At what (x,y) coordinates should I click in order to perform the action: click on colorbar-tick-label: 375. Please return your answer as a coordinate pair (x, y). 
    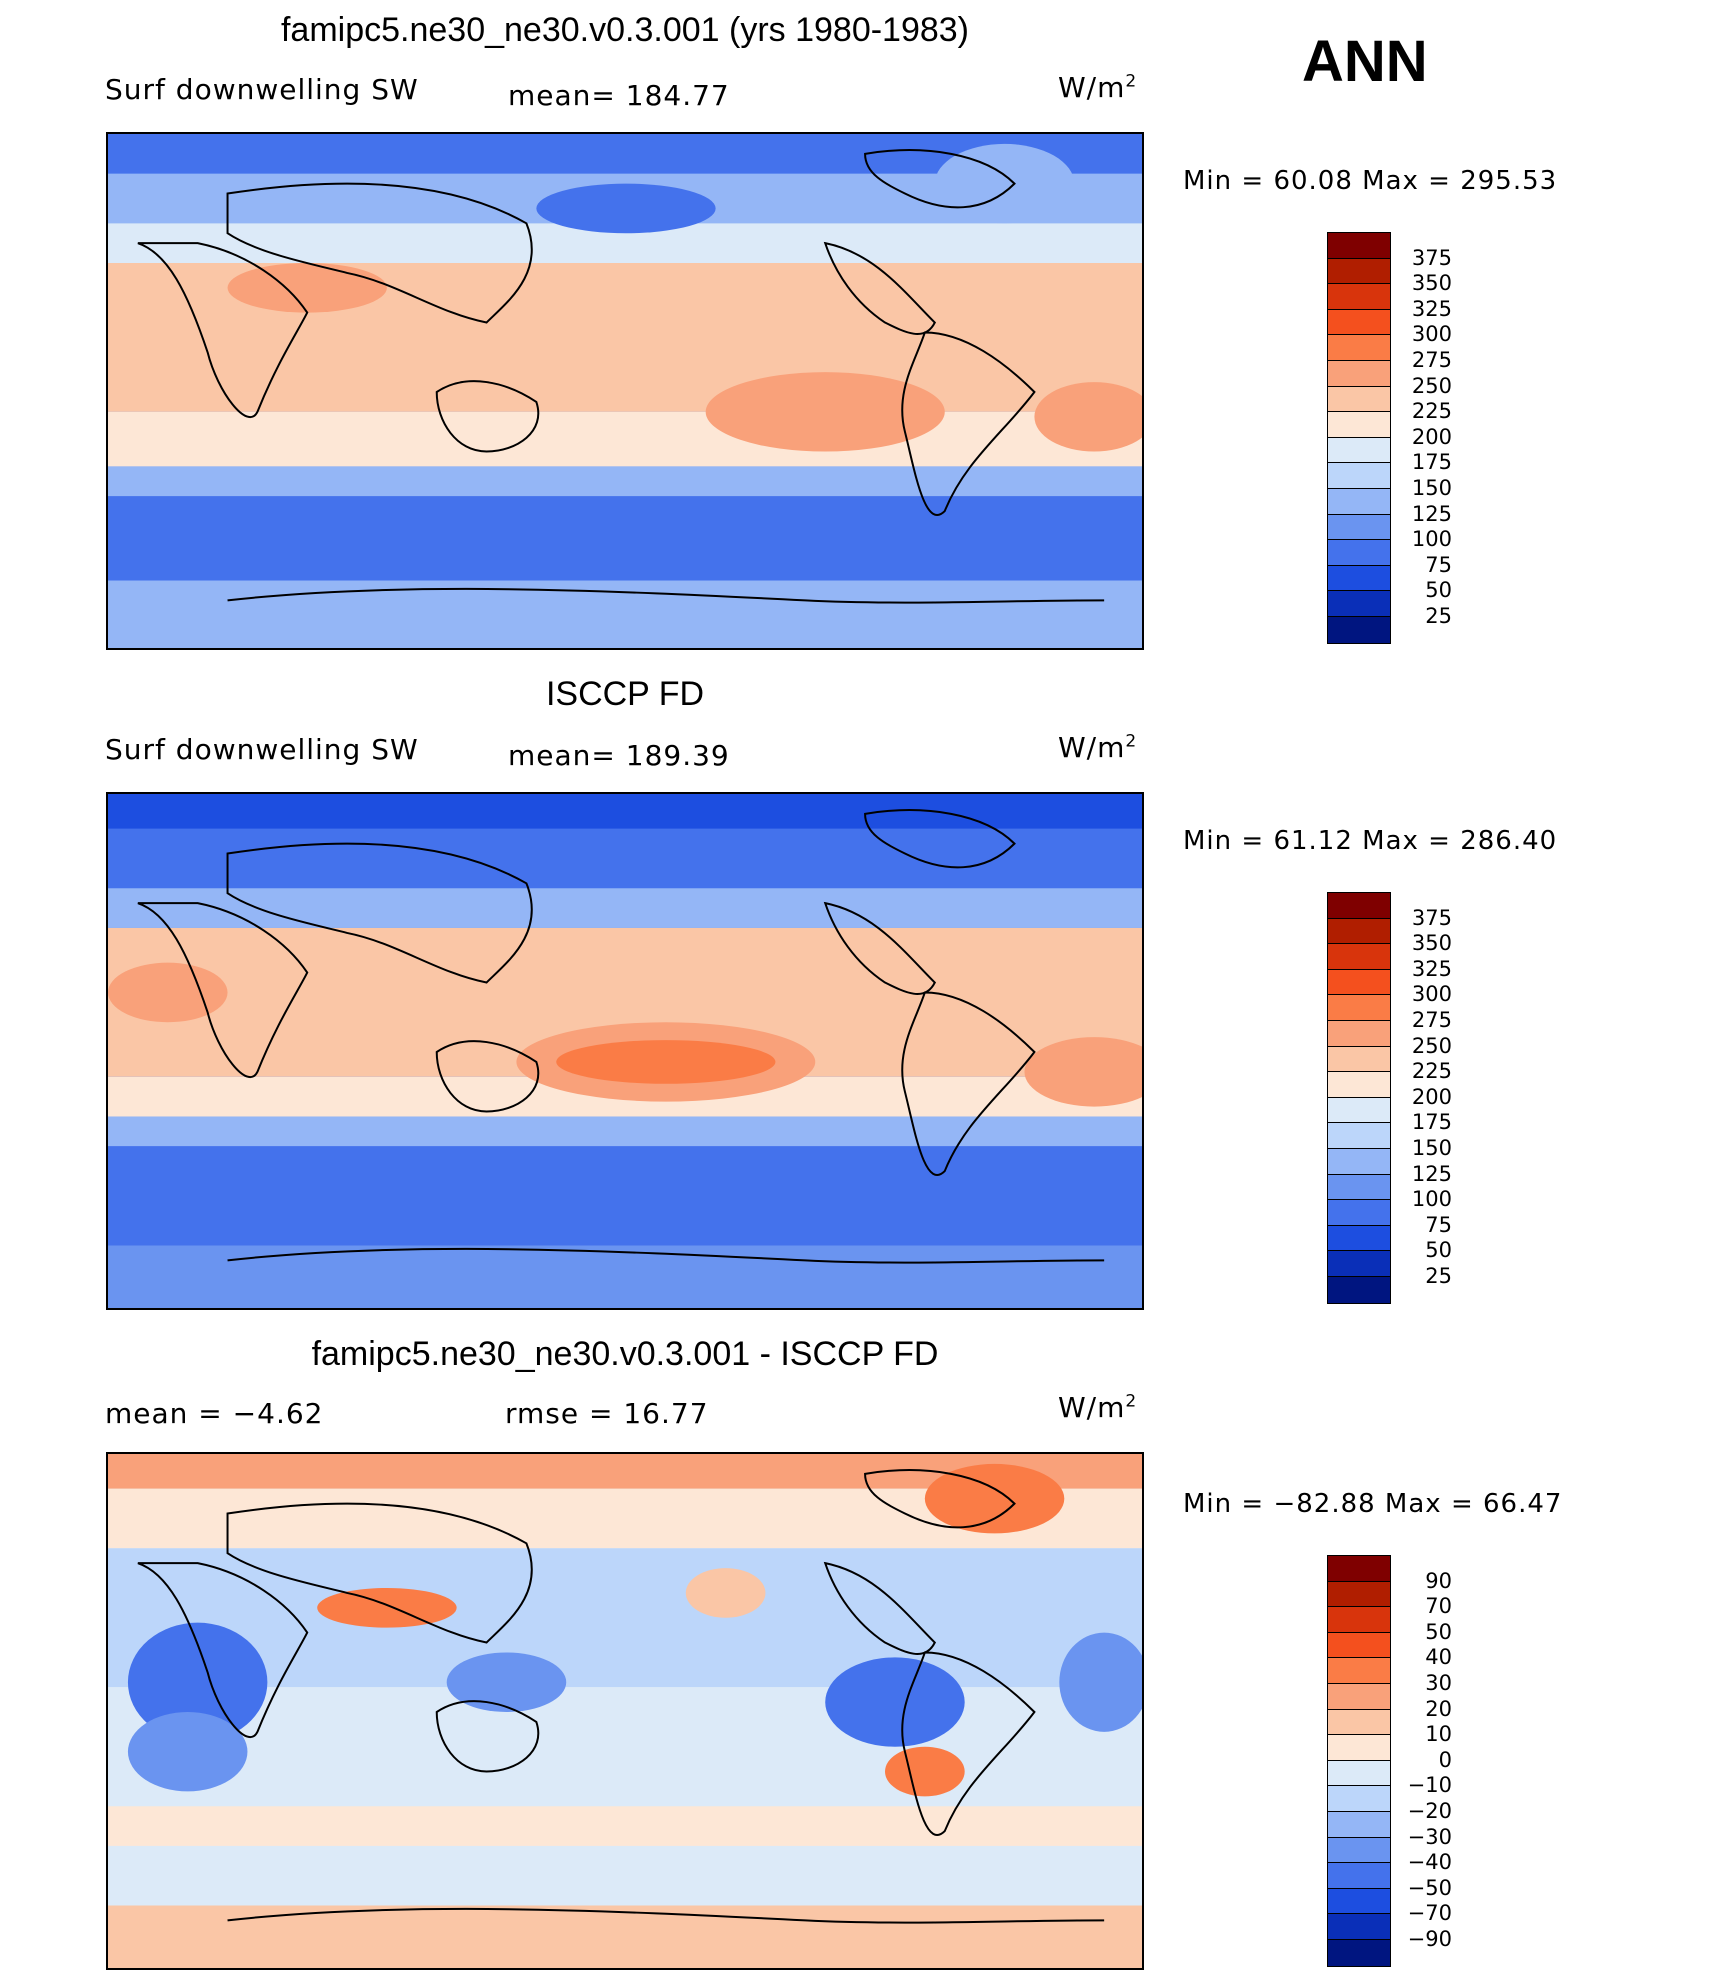
    Looking at the image, I should click on (1431, 257).